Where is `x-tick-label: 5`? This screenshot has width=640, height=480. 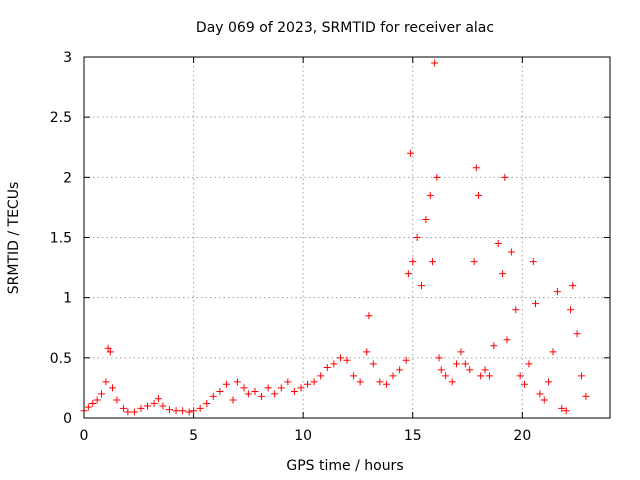 x-tick-label: 5 is located at coordinates (193, 436).